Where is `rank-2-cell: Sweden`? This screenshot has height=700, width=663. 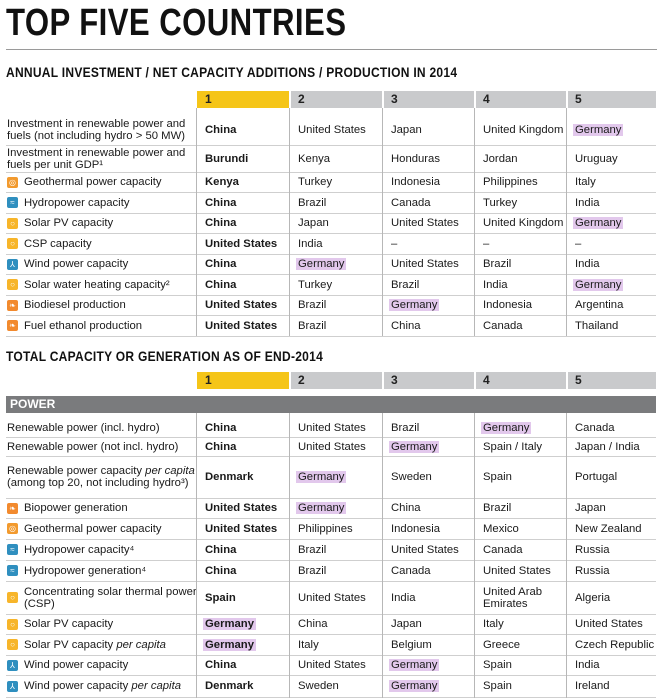
rank-2-cell: Sweden is located at coordinates (336, 686).